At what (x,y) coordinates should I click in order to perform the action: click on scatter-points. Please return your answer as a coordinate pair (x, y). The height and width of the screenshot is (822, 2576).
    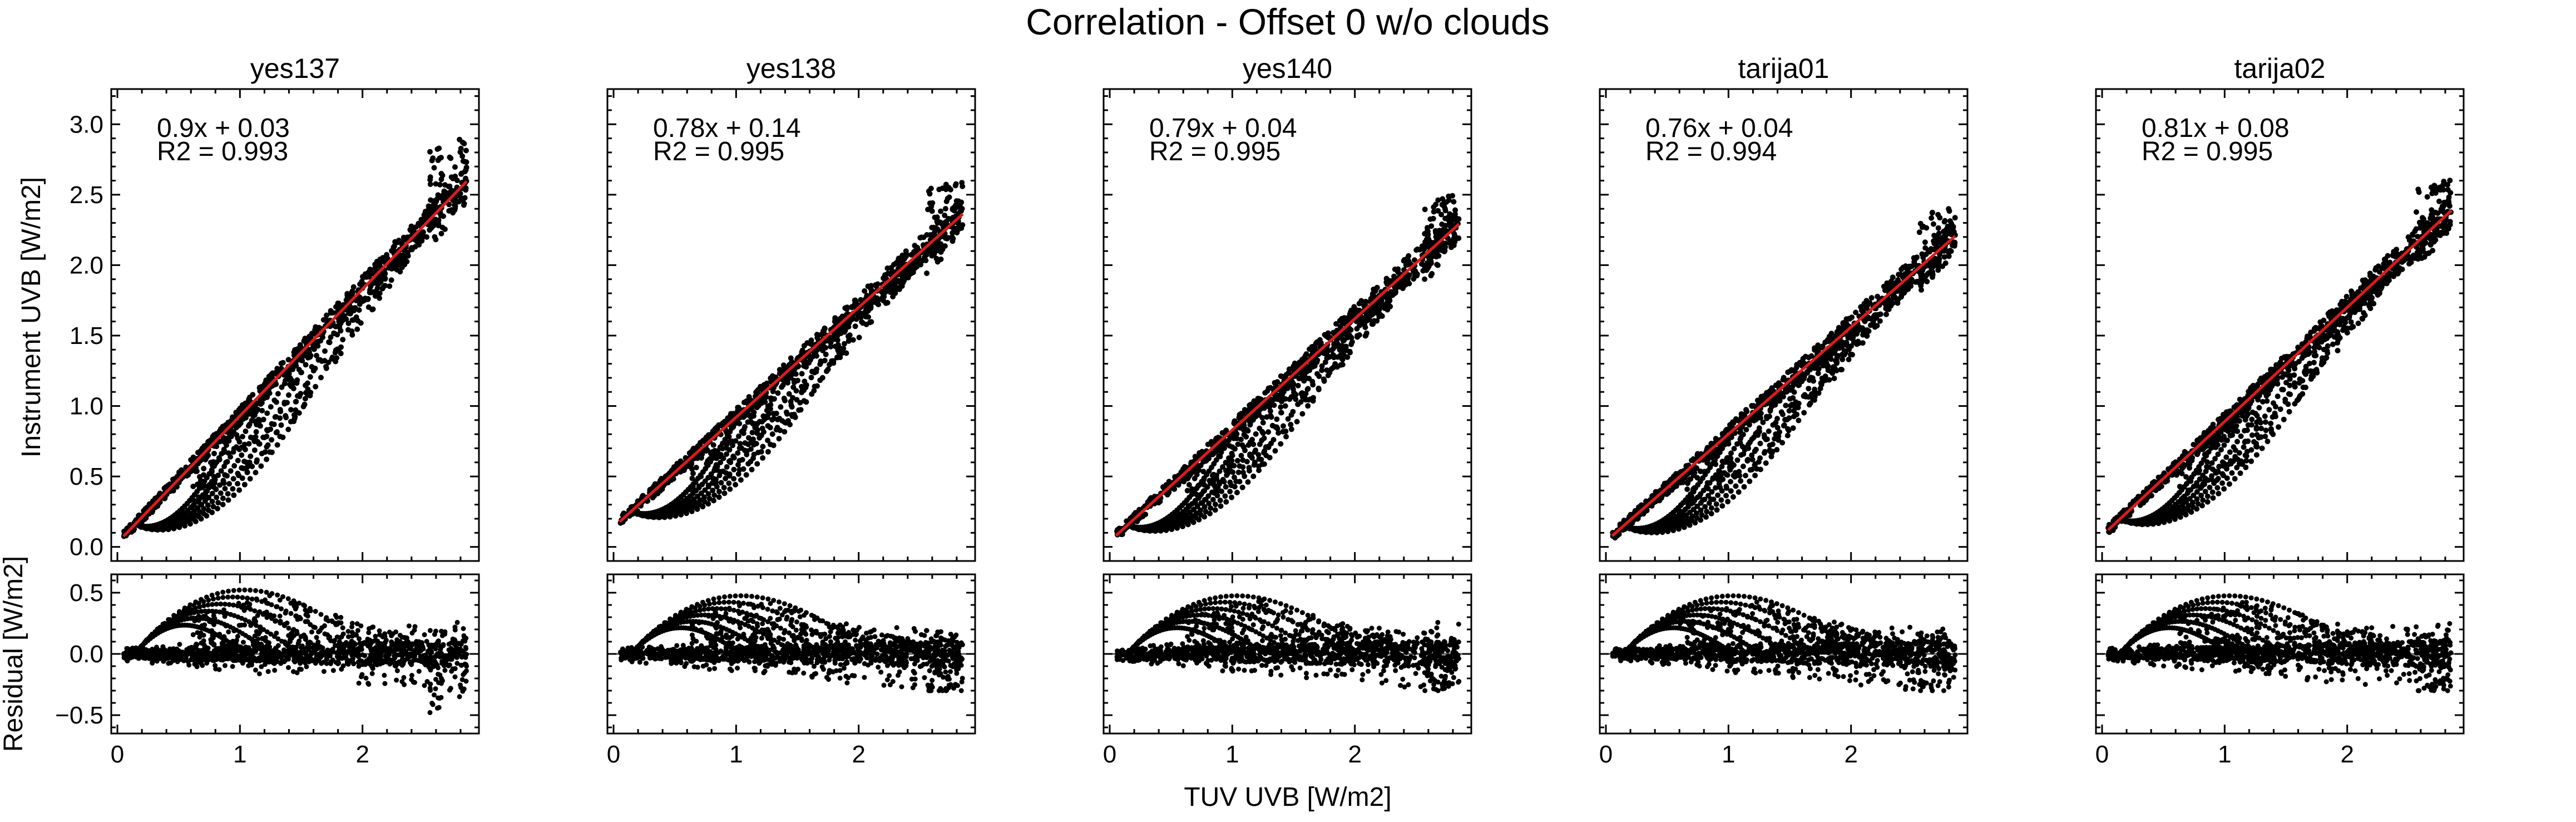
    Looking at the image, I should click on (791, 353).